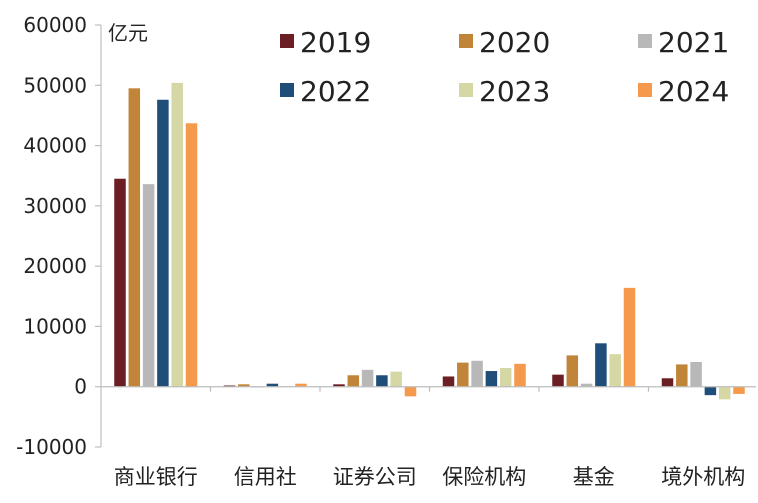 This screenshot has width=758, height=503. What do you see at coordinates (514, 91) in the screenshot?
I see `legend-label-2023: 2023` at bounding box center [514, 91].